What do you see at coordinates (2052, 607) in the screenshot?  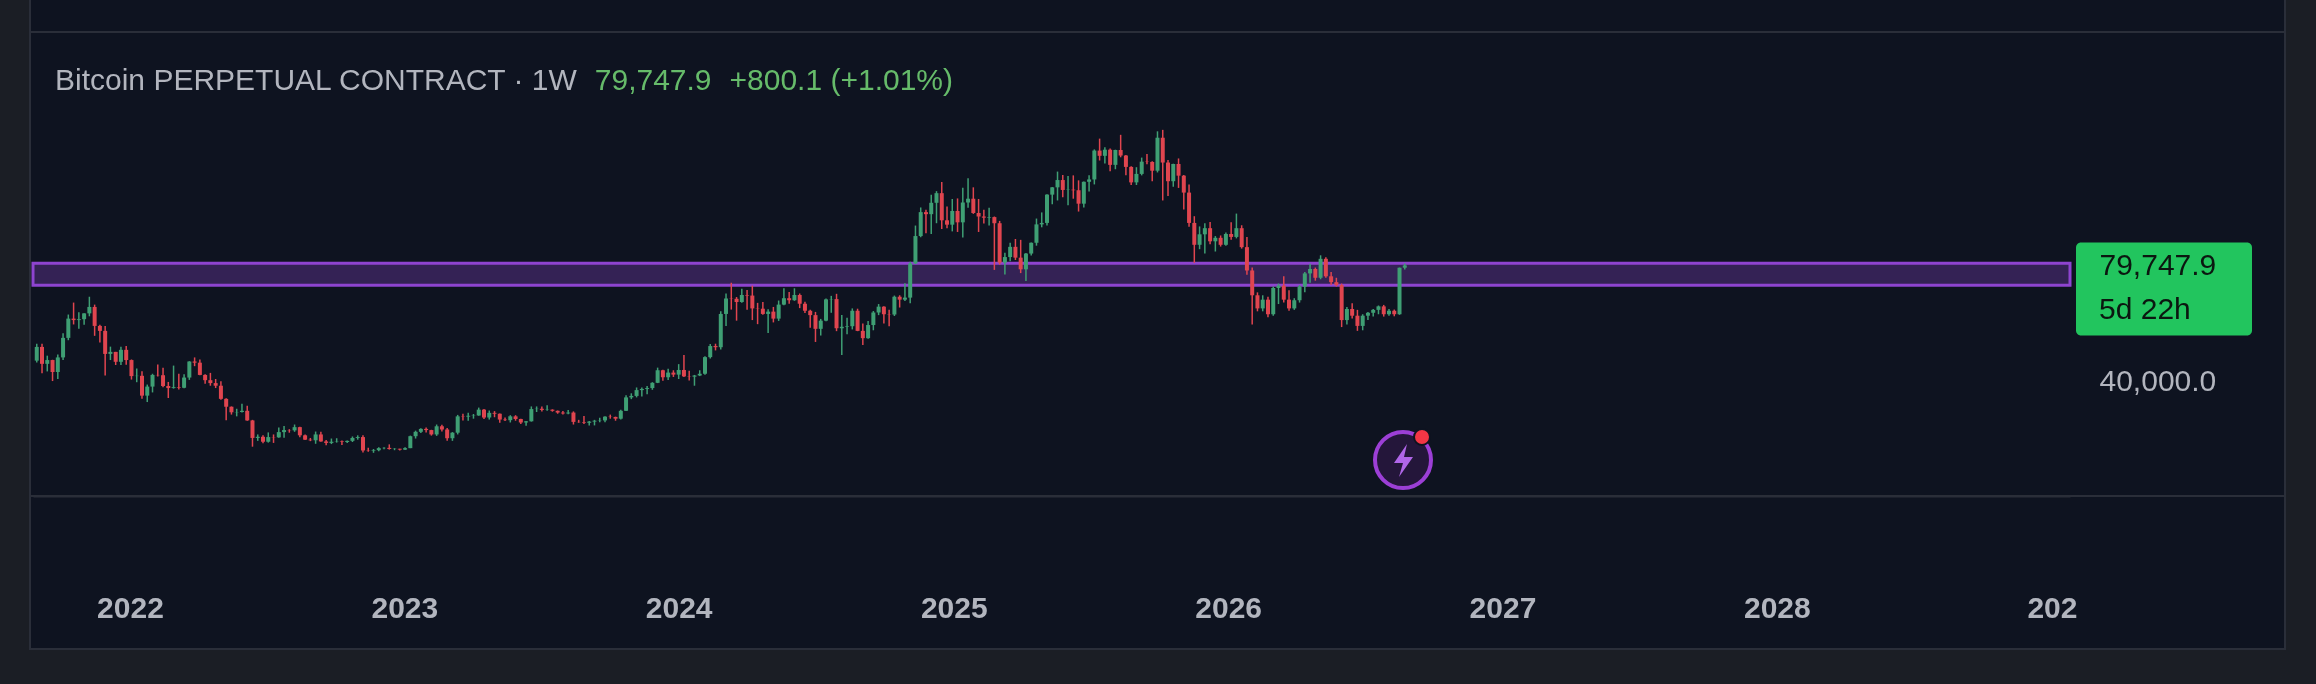 I see `x-tick-label: 202` at bounding box center [2052, 607].